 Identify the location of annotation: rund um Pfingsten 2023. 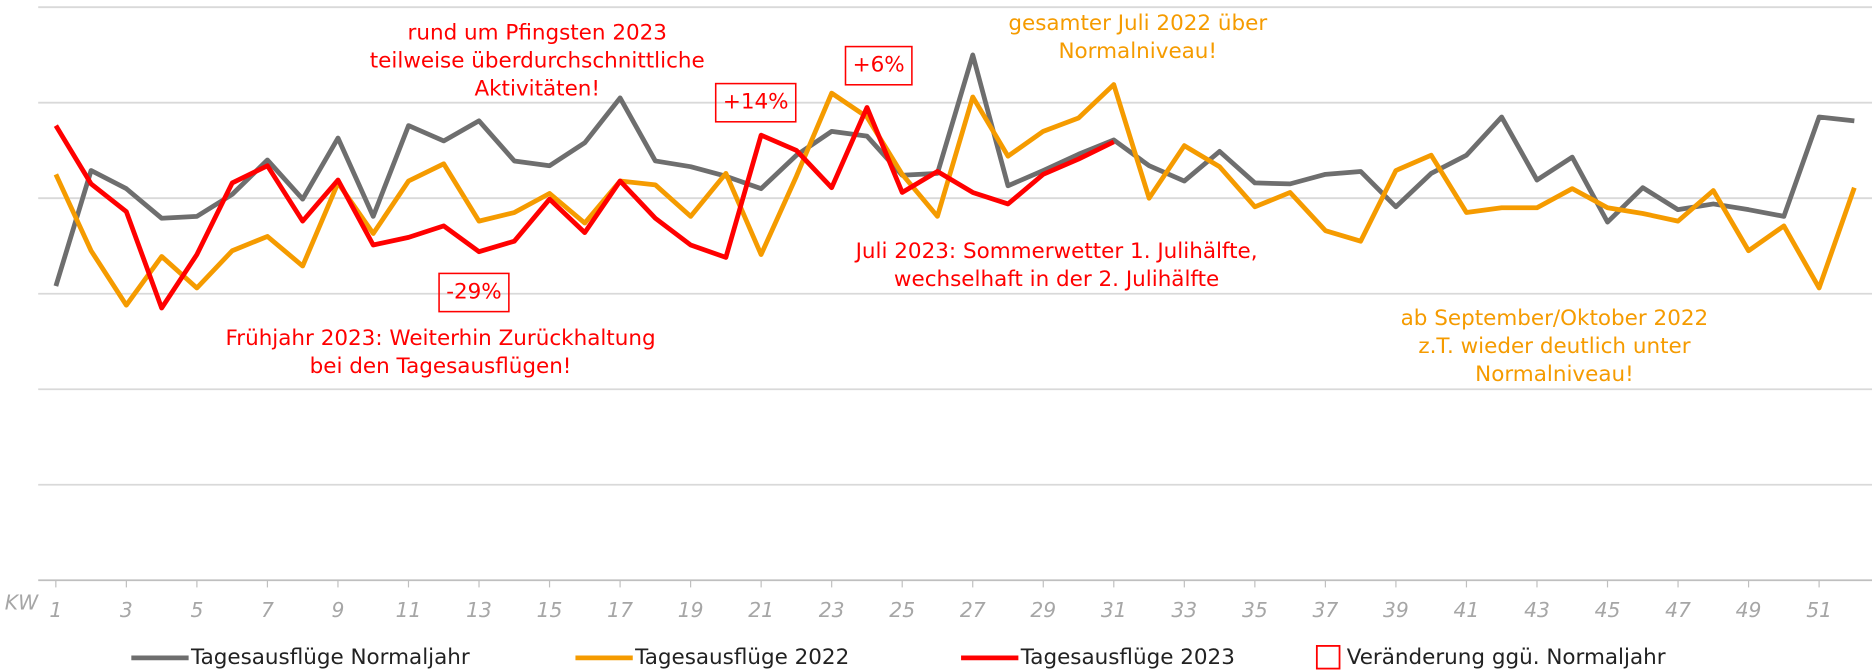
(537, 32).